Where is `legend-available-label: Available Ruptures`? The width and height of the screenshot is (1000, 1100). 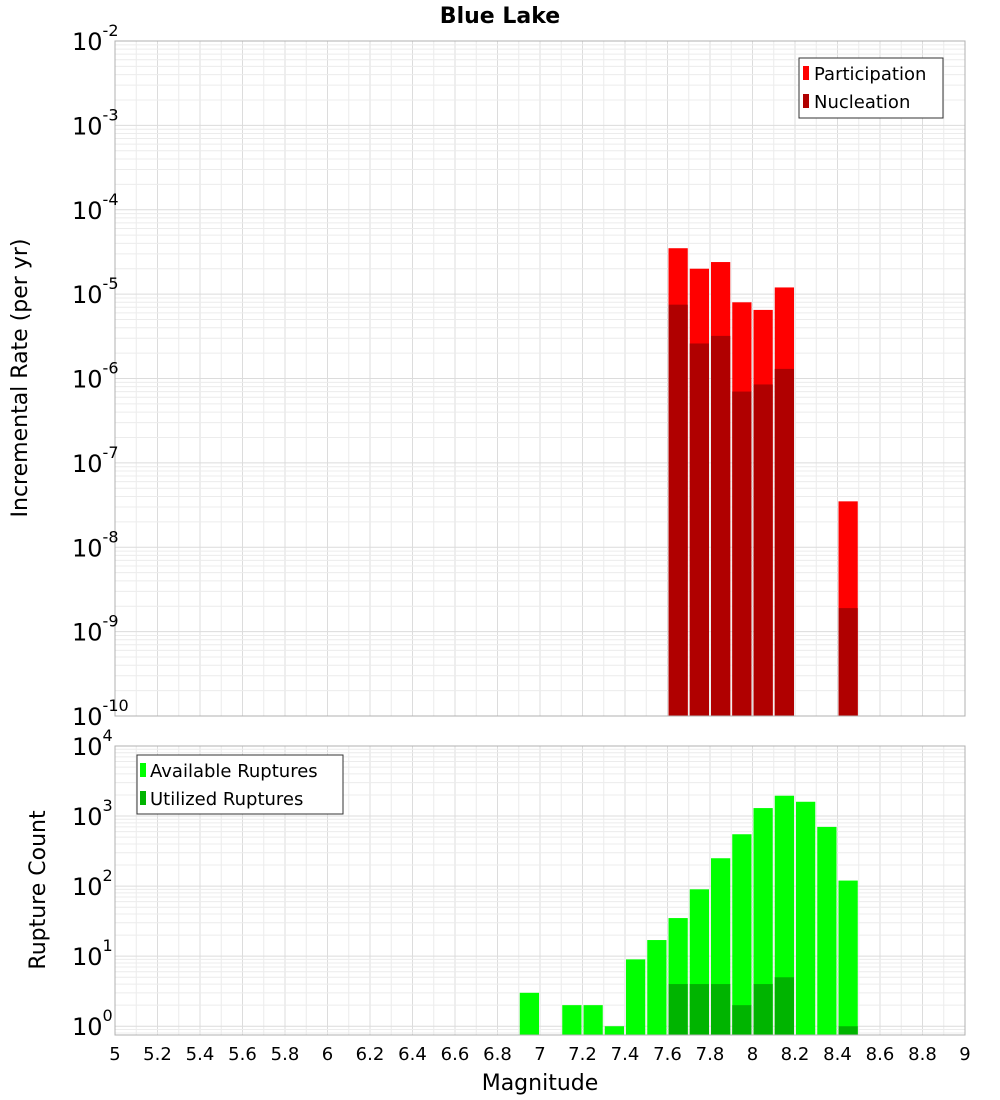
legend-available-label: Available Ruptures is located at coordinates (234, 771).